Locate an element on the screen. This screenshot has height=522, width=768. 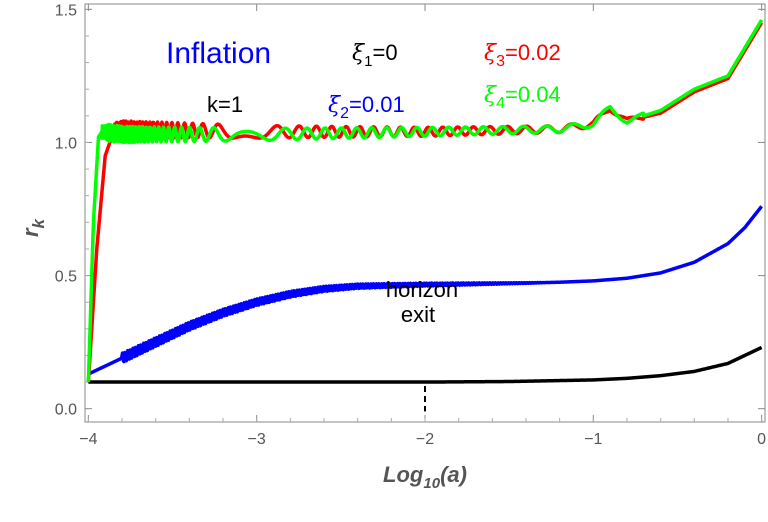
horizon-label-line1: horizon is located at coordinates (422, 289).